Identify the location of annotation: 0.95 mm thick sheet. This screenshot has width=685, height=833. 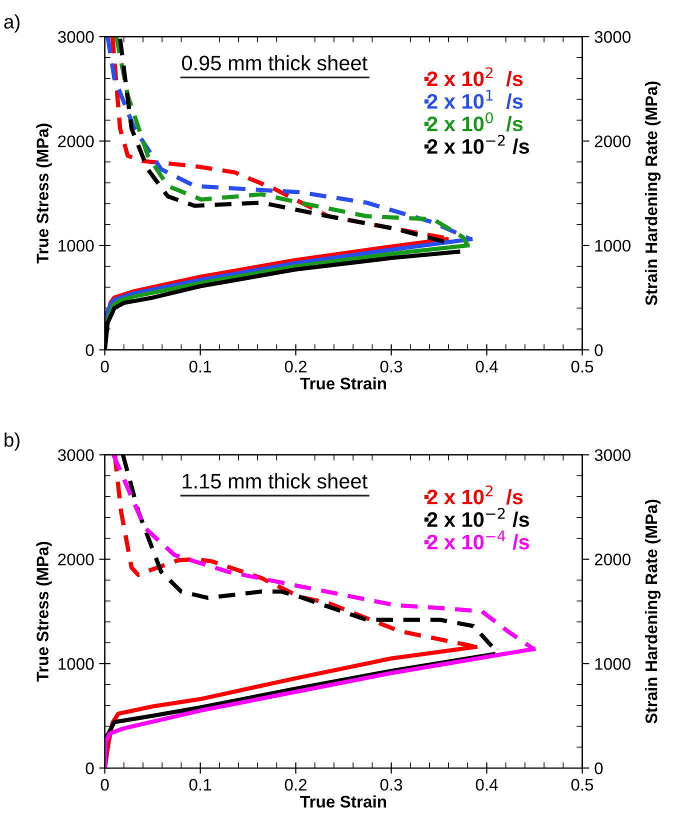
(275, 62).